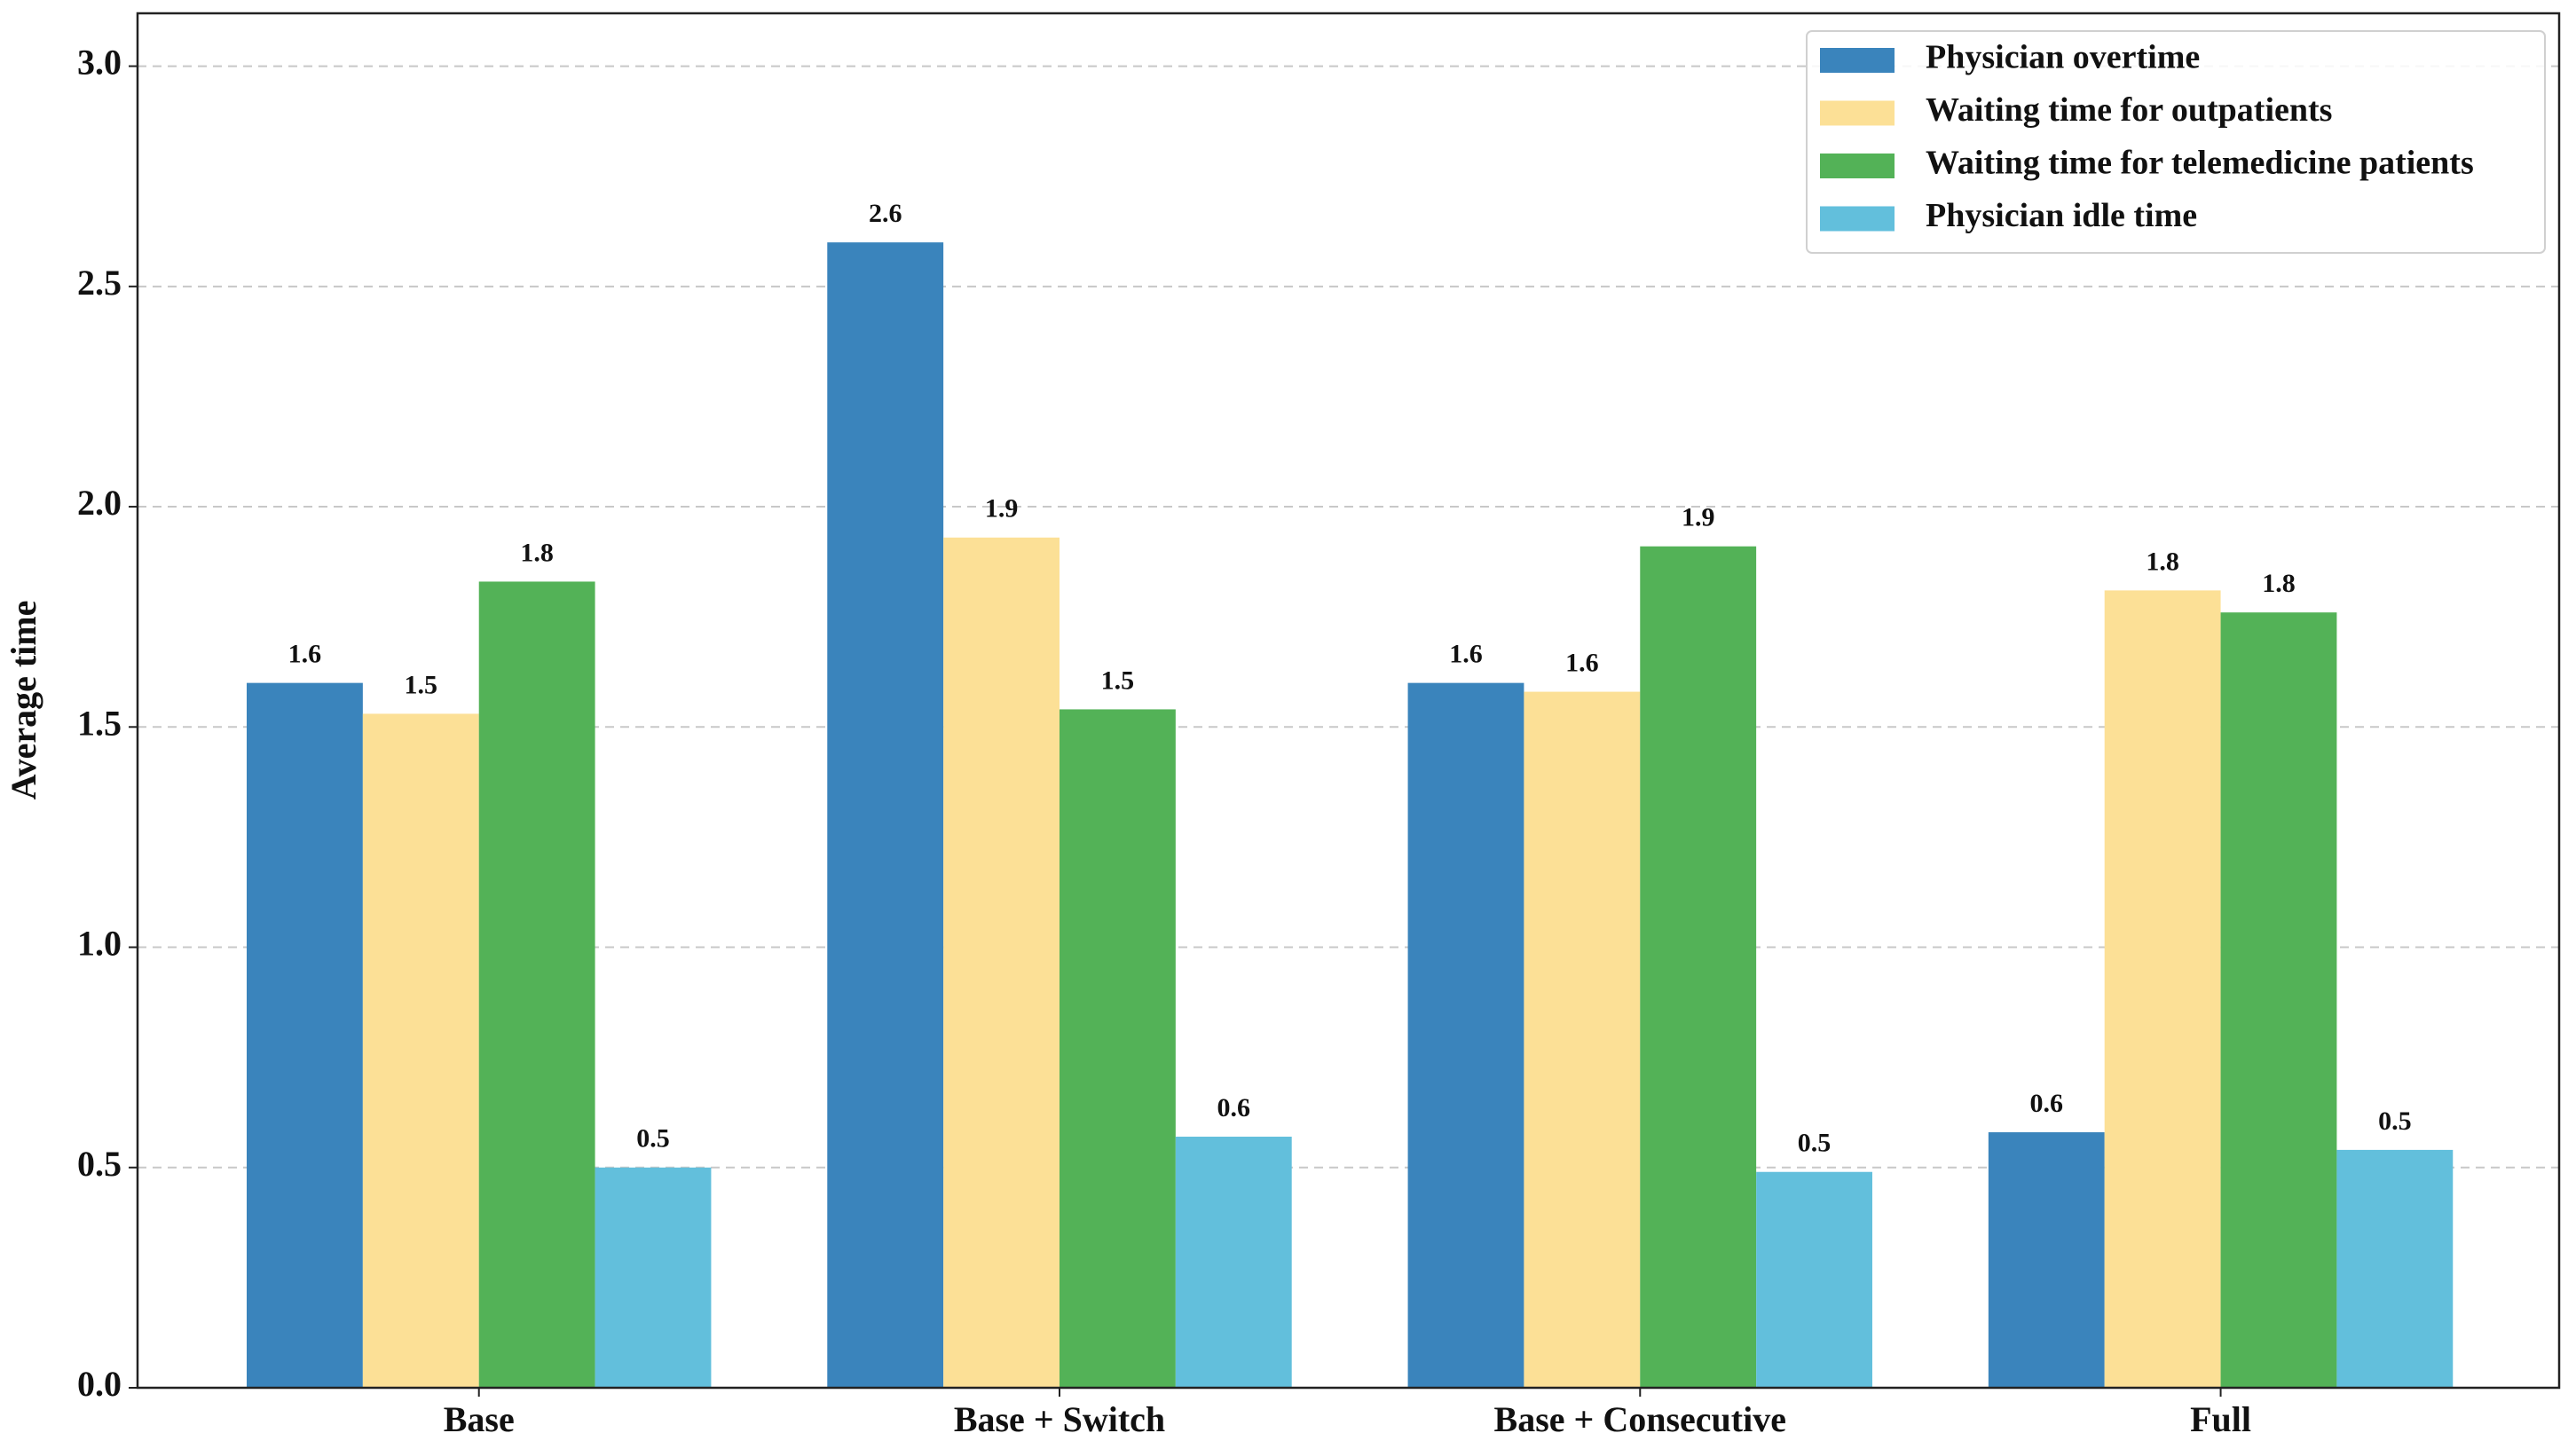 The height and width of the screenshot is (1449, 2576). I want to click on x-tick-label: Base, so click(479, 1419).